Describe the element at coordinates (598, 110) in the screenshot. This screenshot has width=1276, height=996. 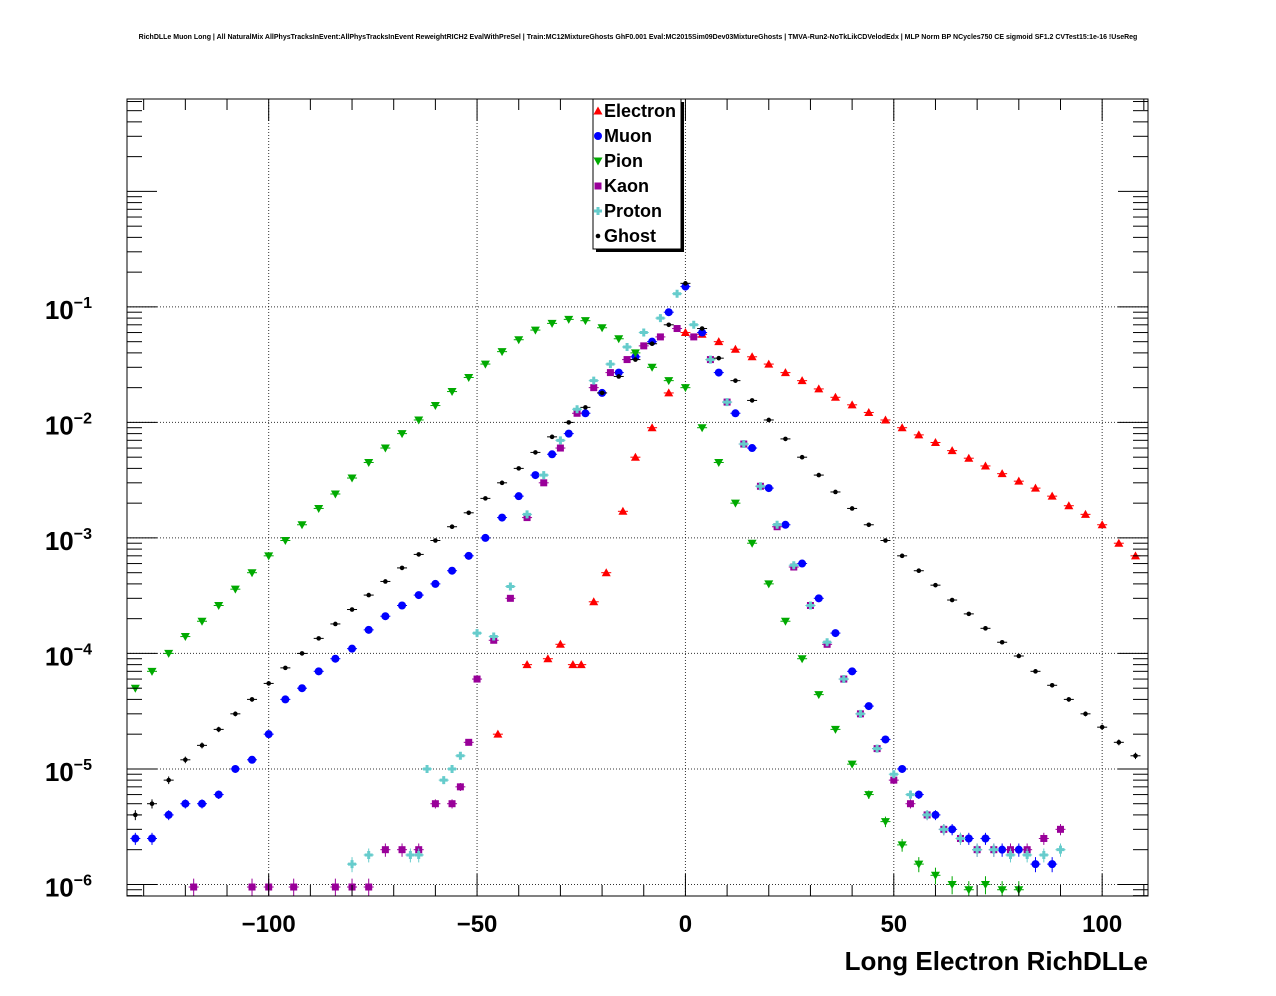
I see `legend-marker-electron` at that location.